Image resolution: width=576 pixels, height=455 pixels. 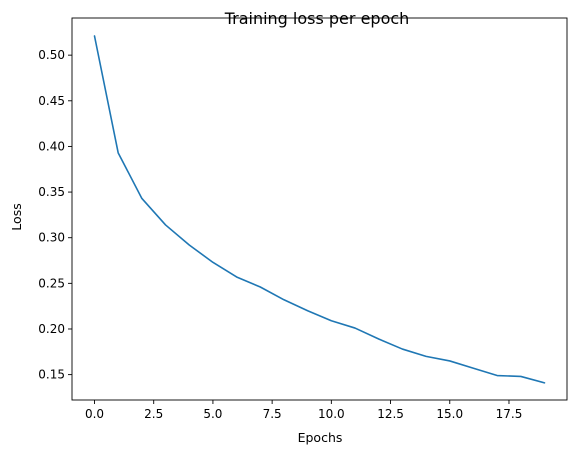 What do you see at coordinates (51, 146) in the screenshot?
I see `y-tick-label: 0.40` at bounding box center [51, 146].